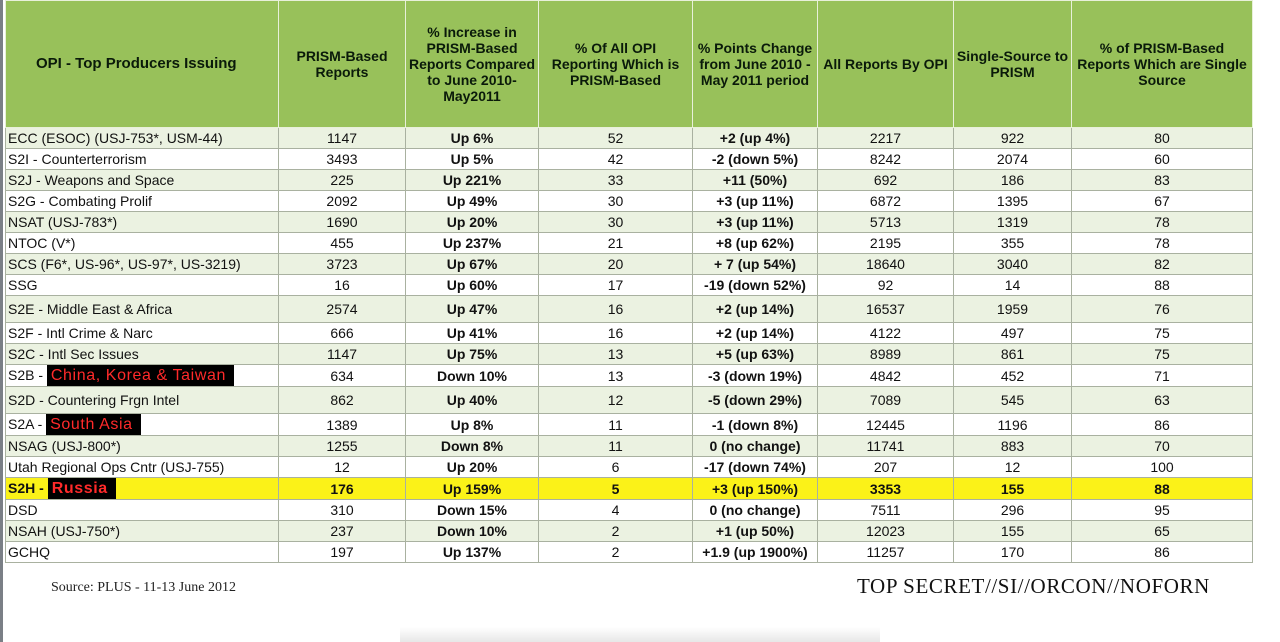  What do you see at coordinates (342, 510) in the screenshot?
I see `cell-prism-reports: 310` at bounding box center [342, 510].